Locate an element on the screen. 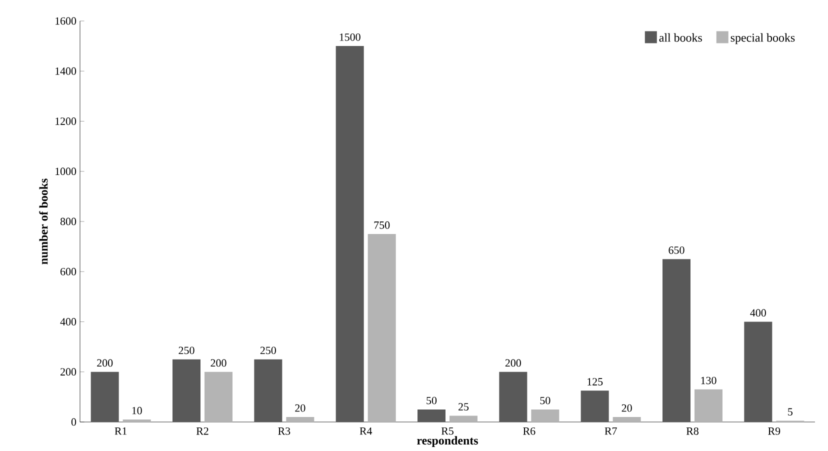 This screenshot has height=451, width=828. data-label: 125 is located at coordinates (595, 382).